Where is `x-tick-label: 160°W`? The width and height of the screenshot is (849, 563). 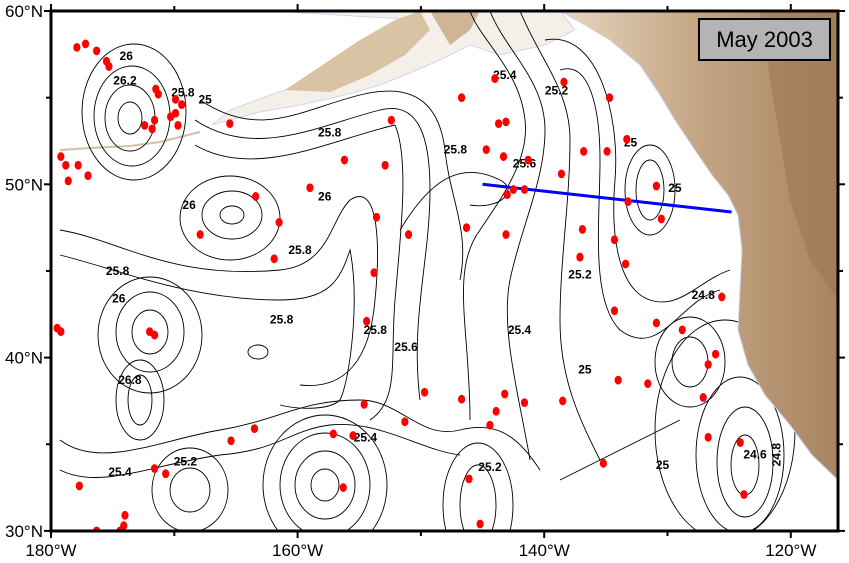 x-tick-label: 160°W is located at coordinates (297, 550).